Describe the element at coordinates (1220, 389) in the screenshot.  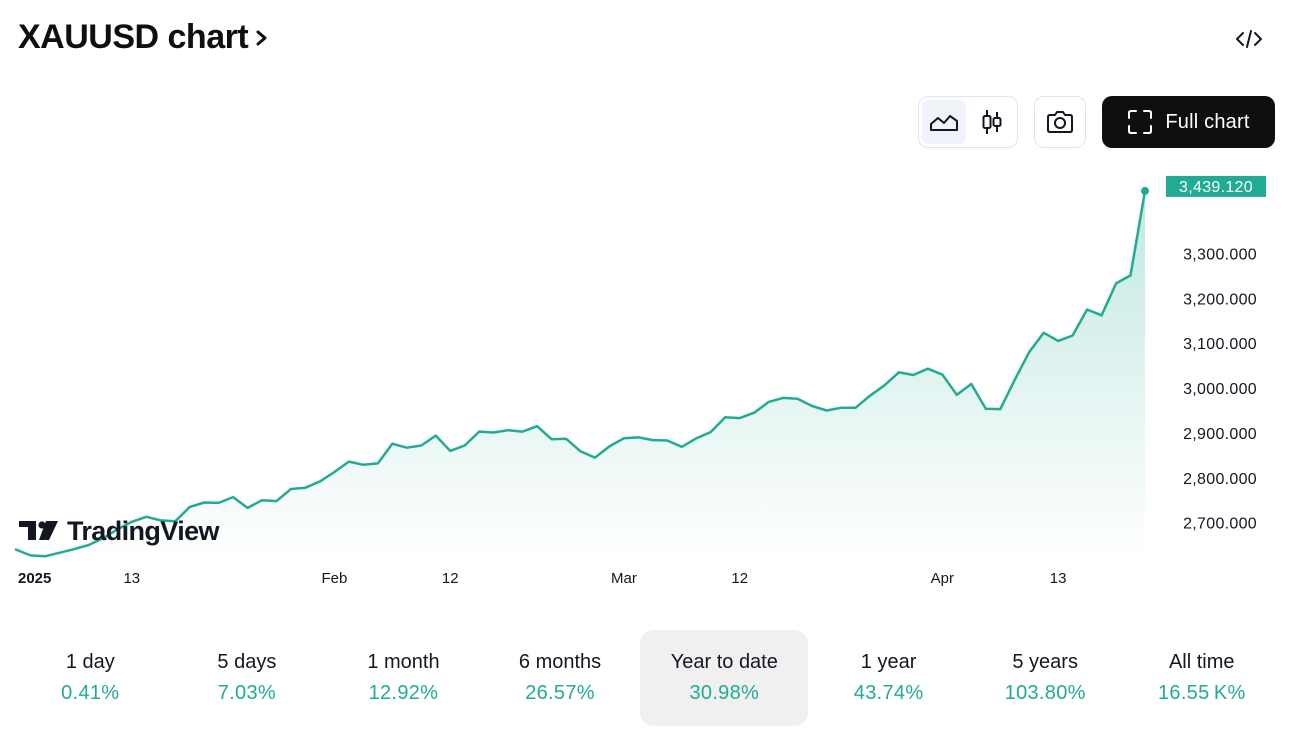
I see `y-tick-label: 3,000.000` at that location.